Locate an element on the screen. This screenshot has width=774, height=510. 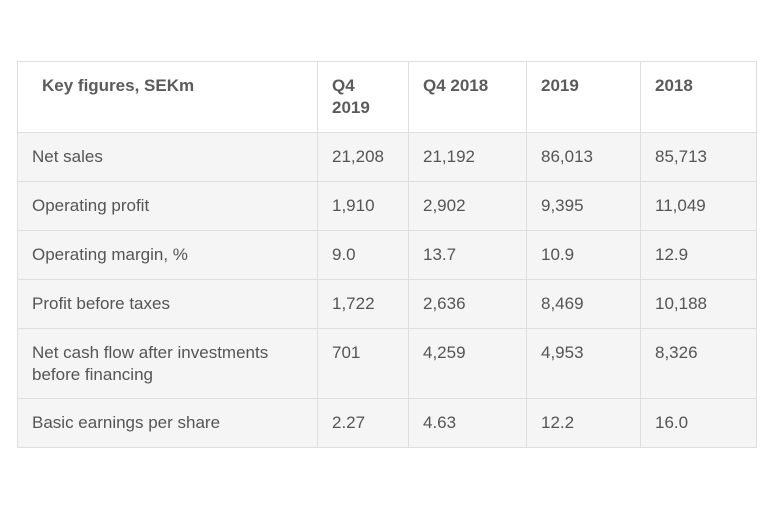
table-cell: 16.0 is located at coordinates (698, 423).